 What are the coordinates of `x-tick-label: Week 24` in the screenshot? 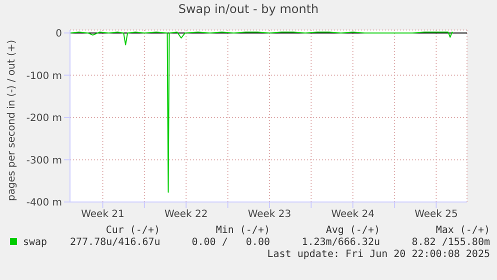 It's located at (353, 214).